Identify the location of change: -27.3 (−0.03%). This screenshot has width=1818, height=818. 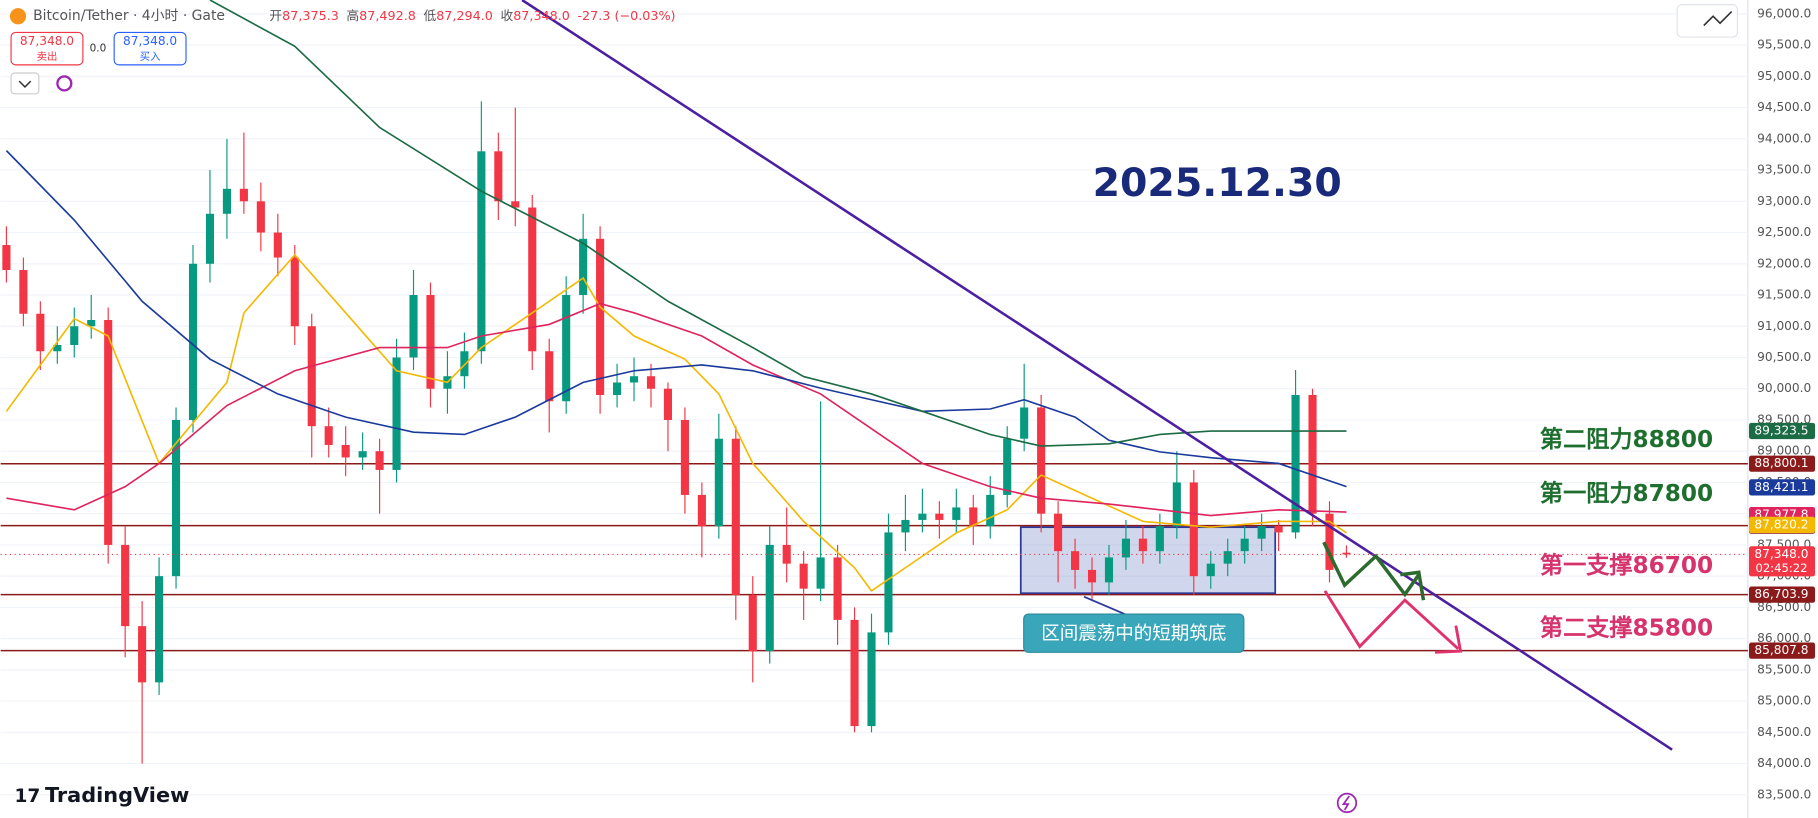
(626, 16).